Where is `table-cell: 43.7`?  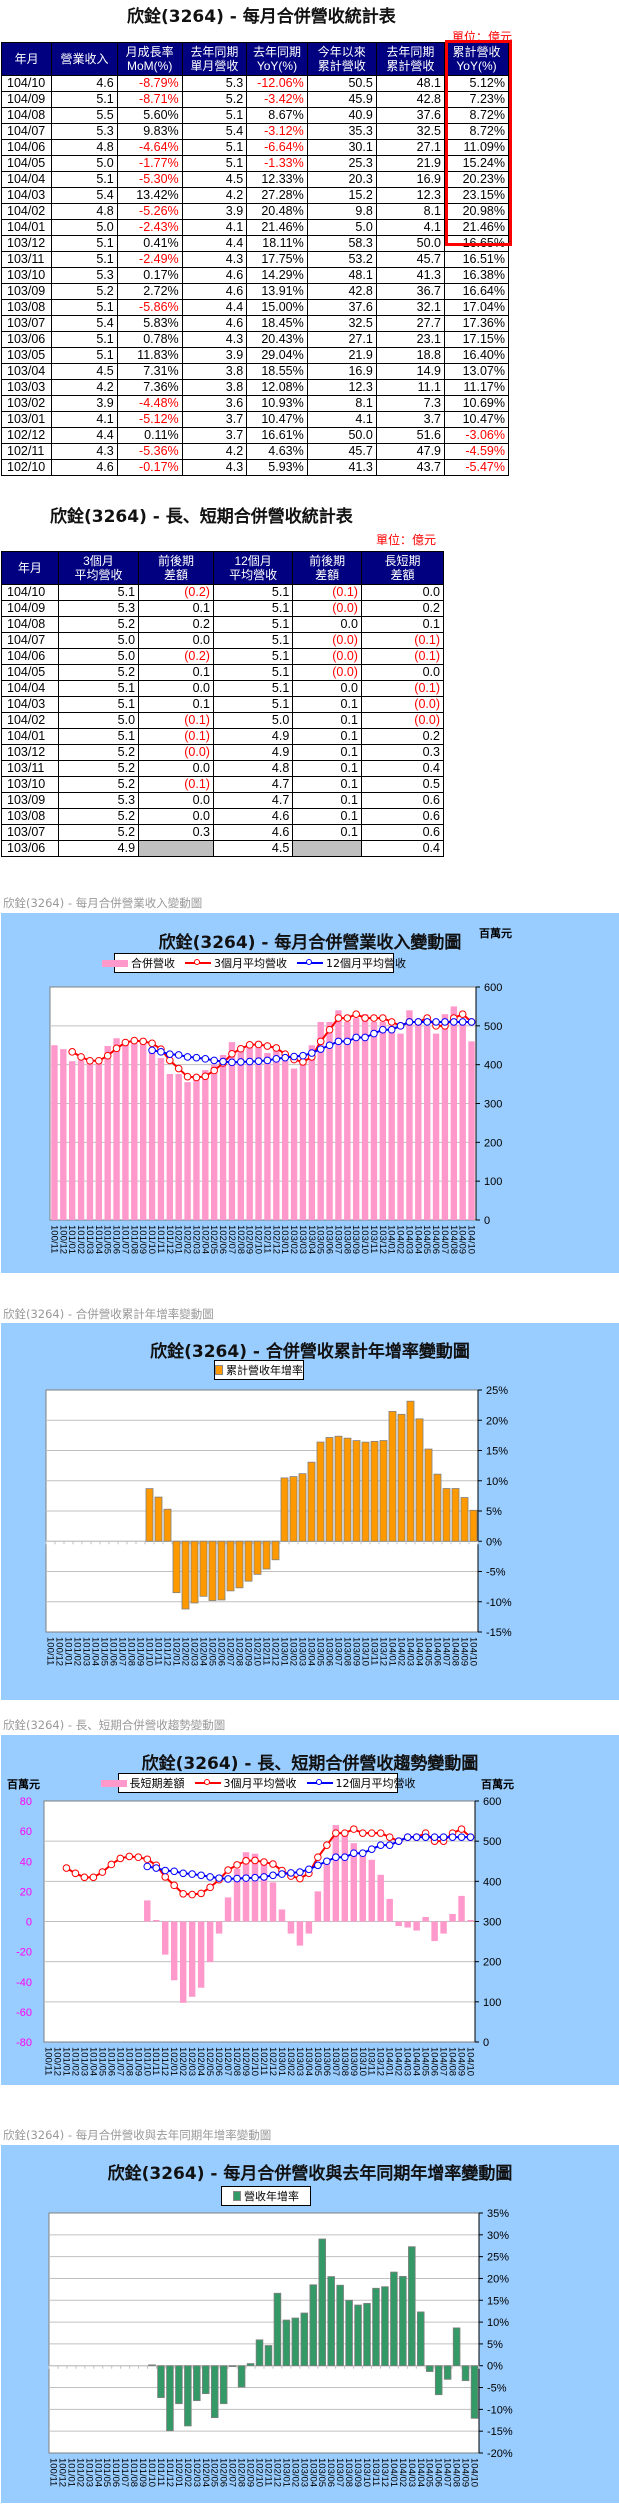 table-cell: 43.7 is located at coordinates (410, 467).